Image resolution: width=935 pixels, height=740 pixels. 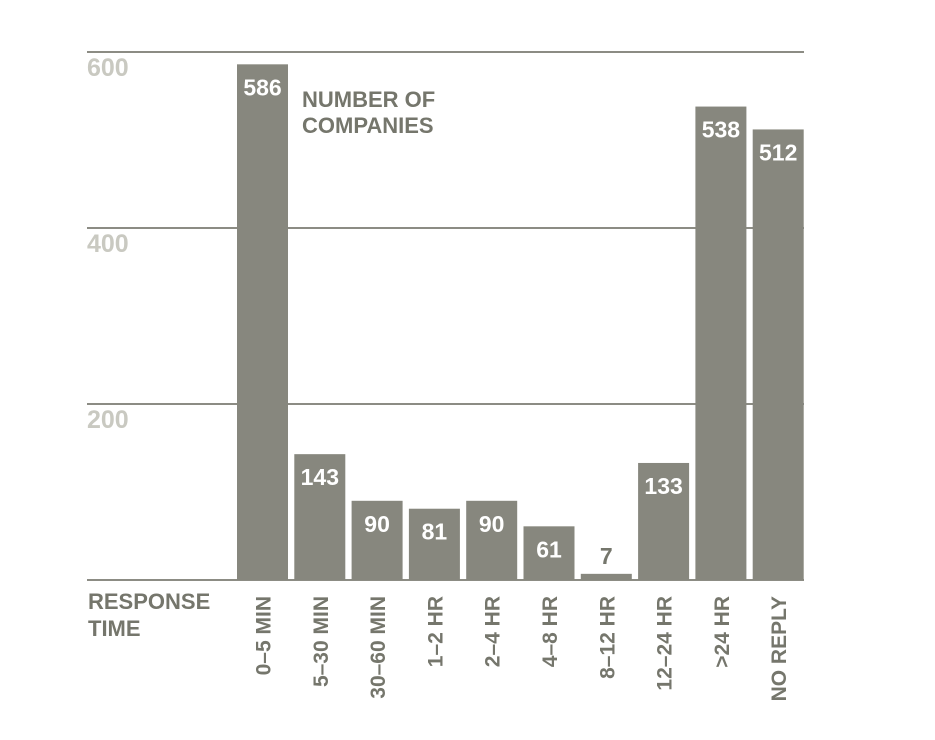 I want to click on value-label-1: 586, so click(x=262, y=87).